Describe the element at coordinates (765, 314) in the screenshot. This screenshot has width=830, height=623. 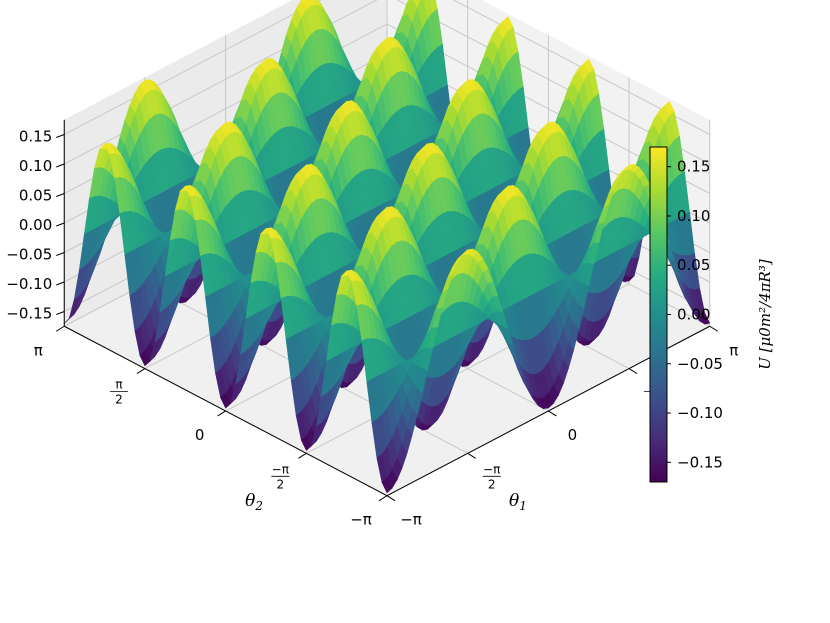
I see `colorbar-label: U [μ0m²/4πR³]` at that location.